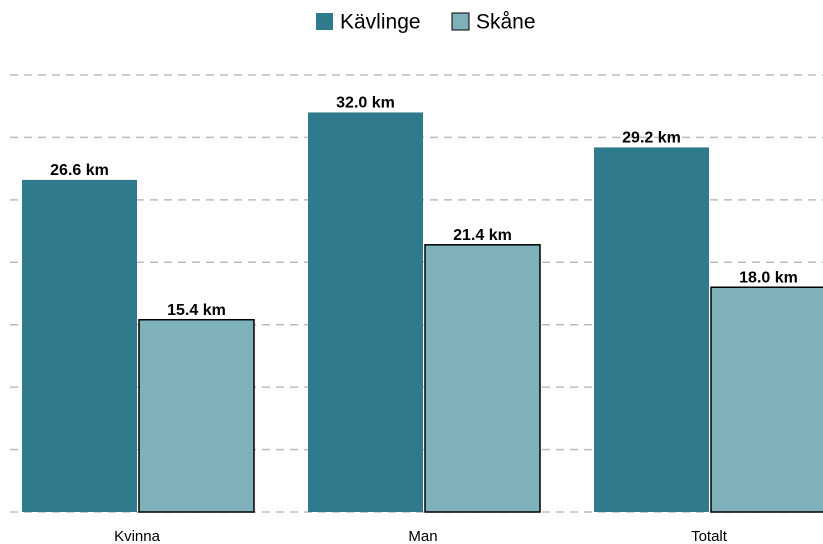 Image resolution: width=823 pixels, height=544 pixels. What do you see at coordinates (506, 22) in the screenshot?
I see `legend-label: Skåne` at bounding box center [506, 22].